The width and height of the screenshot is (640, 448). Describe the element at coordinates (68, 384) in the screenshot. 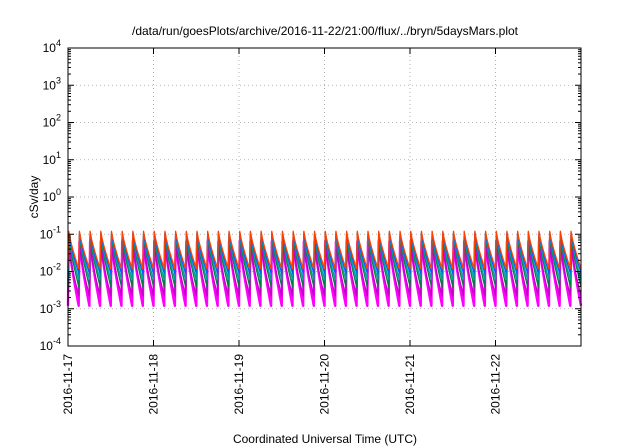

I see `x-tick-label: 2016-11-17` at that location.